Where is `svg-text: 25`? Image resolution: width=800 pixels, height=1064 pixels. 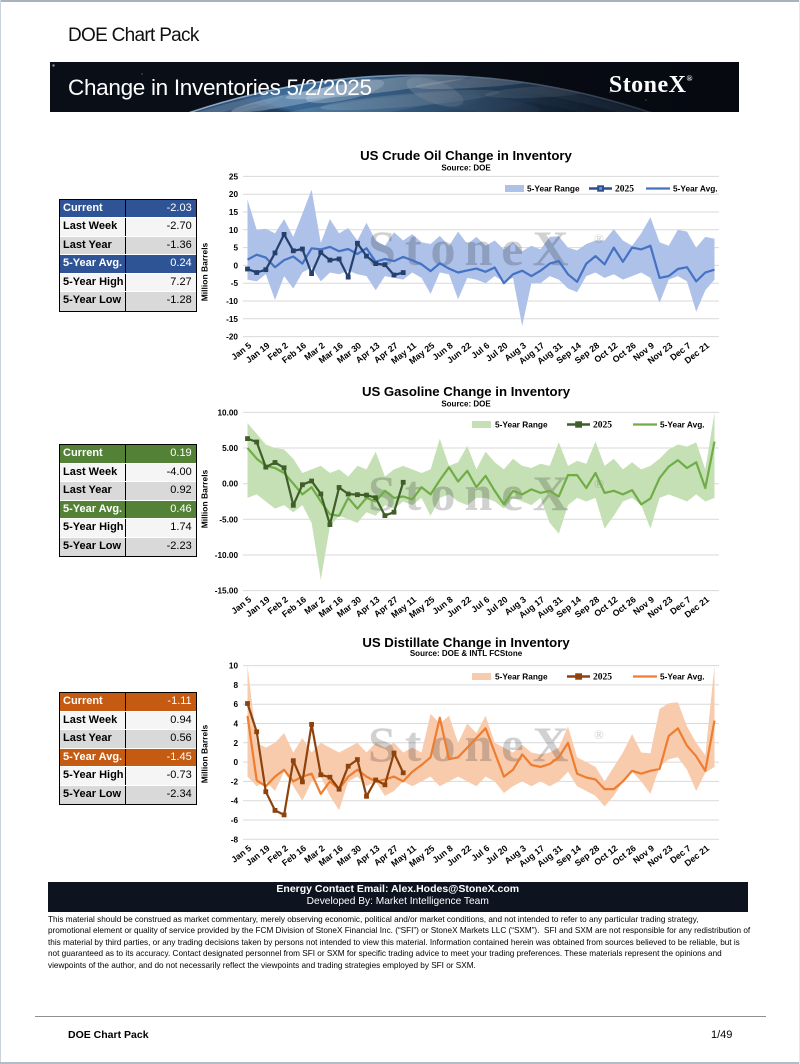 svg-text: 25 is located at coordinates (234, 176).